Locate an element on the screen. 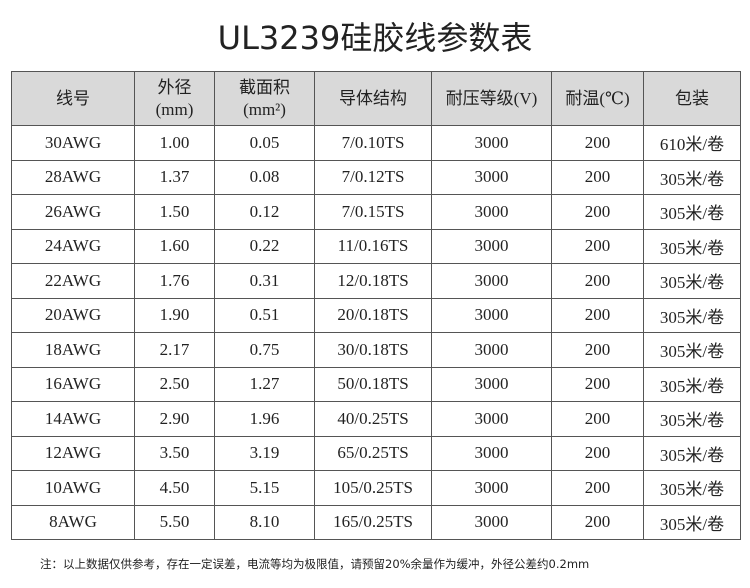  table-cell: 2.17 is located at coordinates (174, 350).